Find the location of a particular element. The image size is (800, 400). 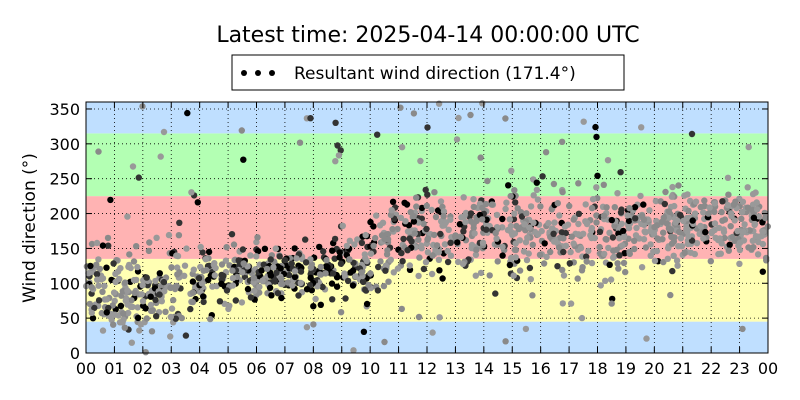

y-tick-label: 50 is located at coordinates (70, 318).